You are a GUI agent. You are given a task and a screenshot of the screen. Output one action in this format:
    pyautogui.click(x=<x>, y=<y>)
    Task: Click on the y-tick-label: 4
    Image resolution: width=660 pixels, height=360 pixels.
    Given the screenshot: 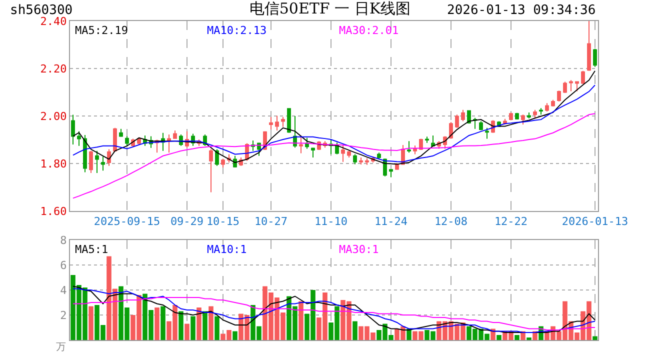 What is the action you would take?
    pyautogui.click(x=64, y=290)
    